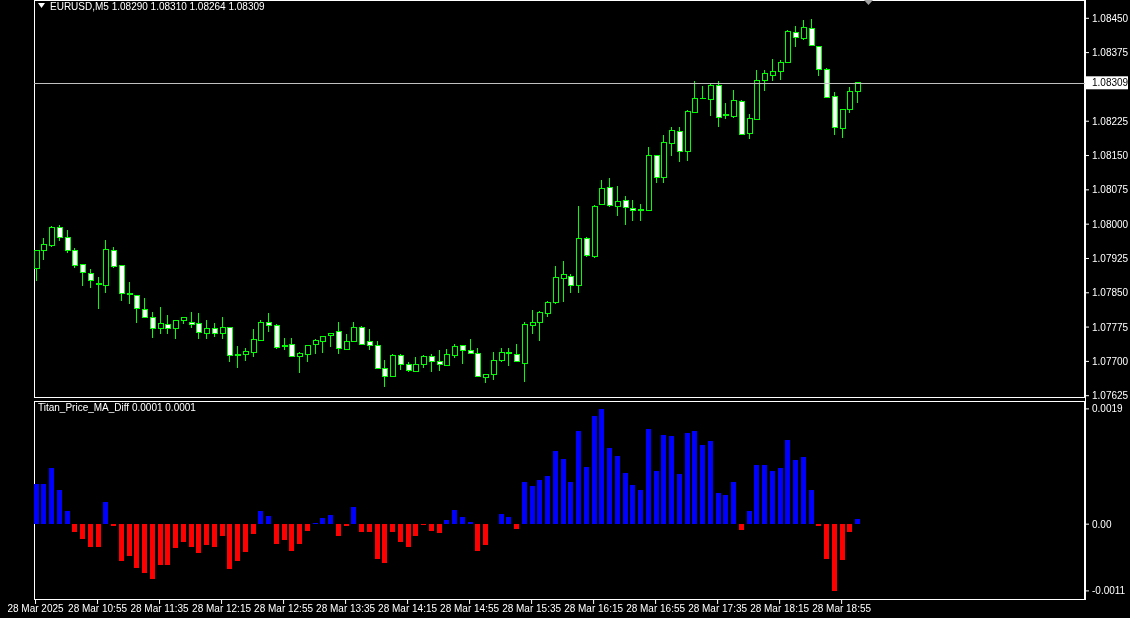 This screenshot has height=618, width=1130. I want to click on y-tick-label: 1.07925, so click(1110, 258).